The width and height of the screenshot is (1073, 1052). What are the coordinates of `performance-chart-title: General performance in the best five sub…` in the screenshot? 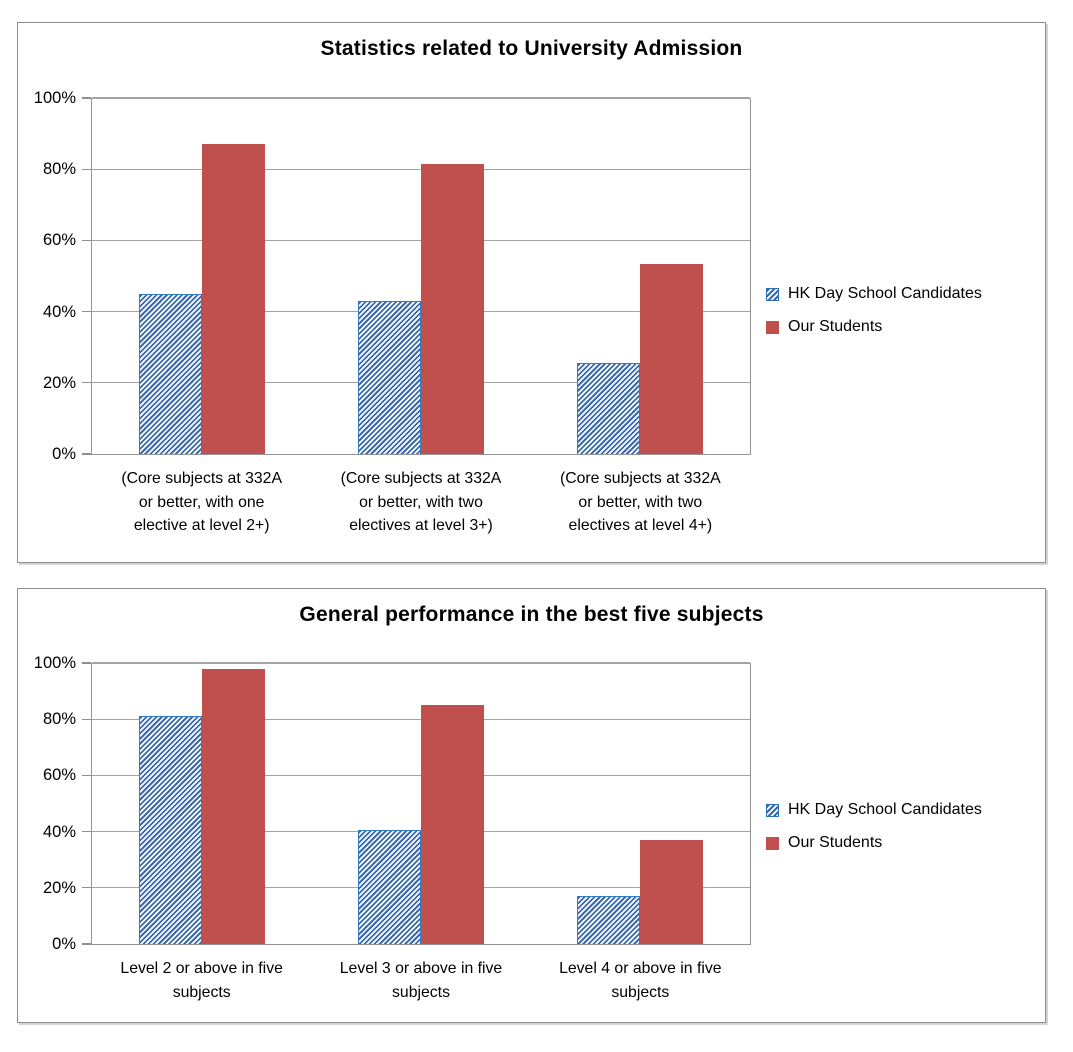 It's located at (531, 614).